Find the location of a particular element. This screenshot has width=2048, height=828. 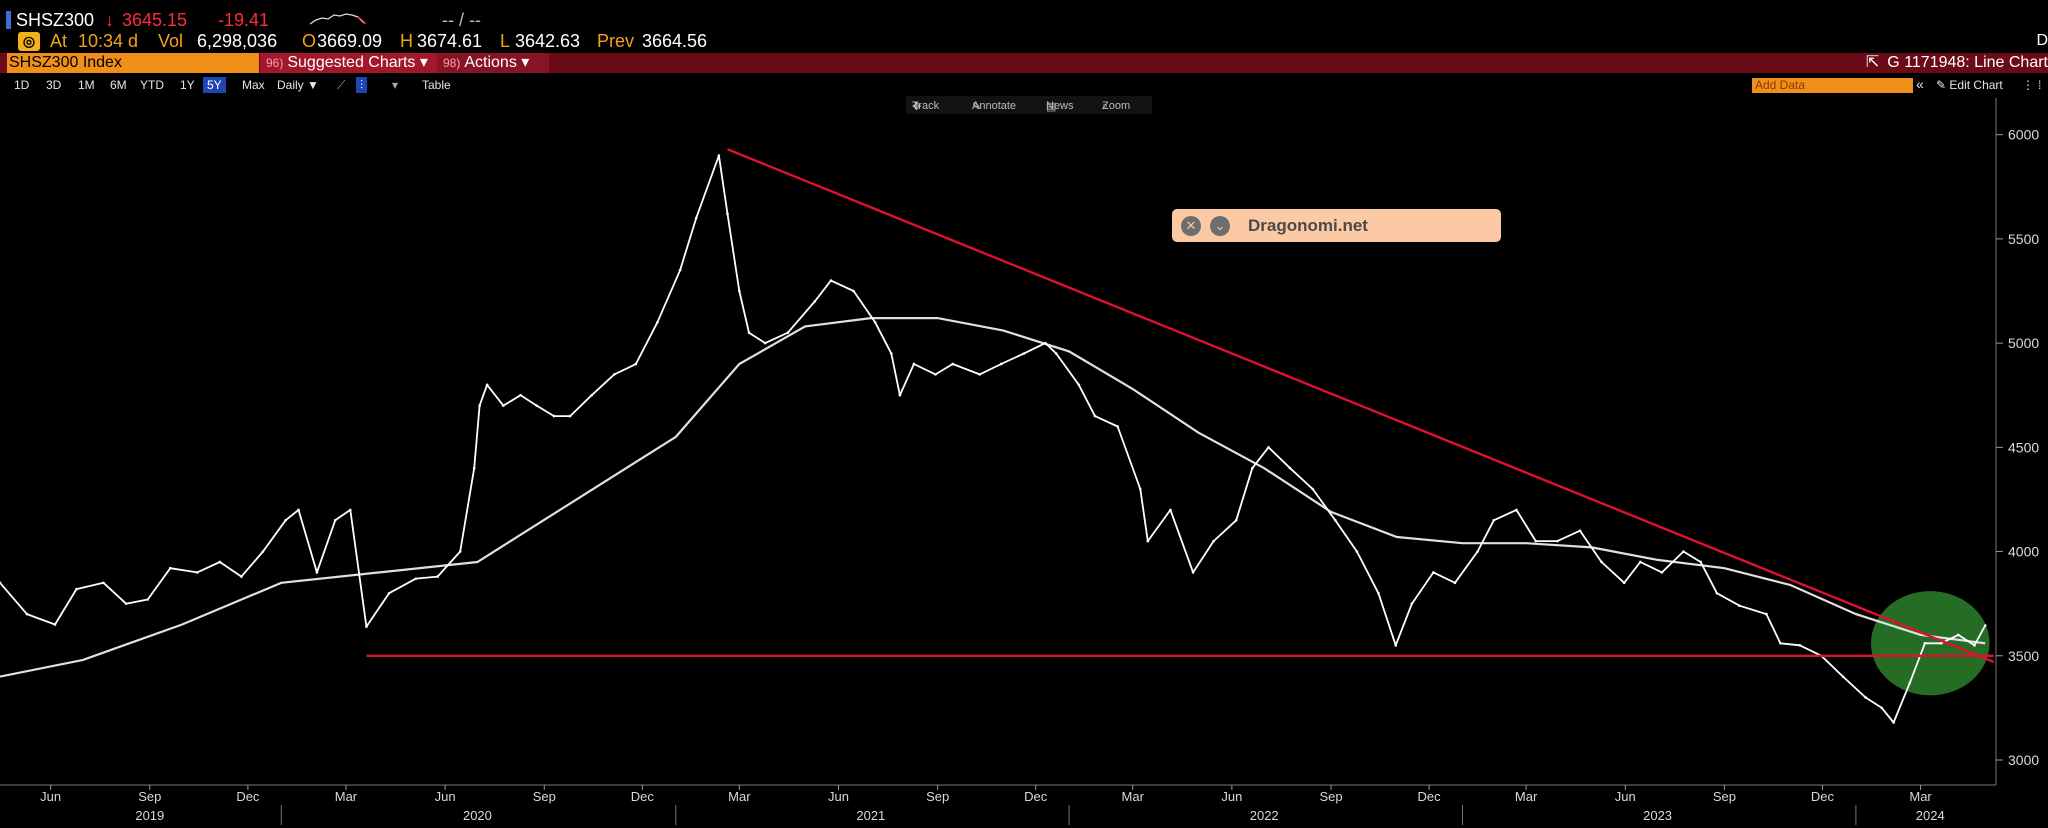

ticker-symbol: SHSZ300 is located at coordinates (55, 20).